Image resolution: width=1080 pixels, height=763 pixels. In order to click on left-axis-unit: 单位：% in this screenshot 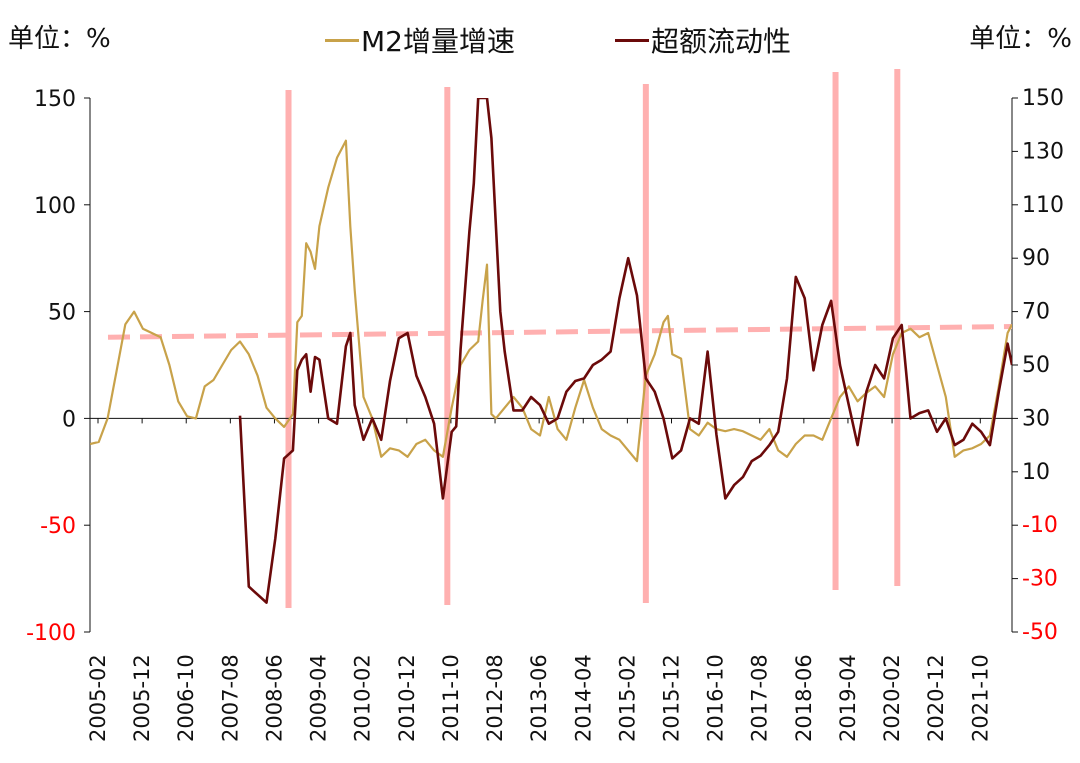, I will do `click(59, 39)`.